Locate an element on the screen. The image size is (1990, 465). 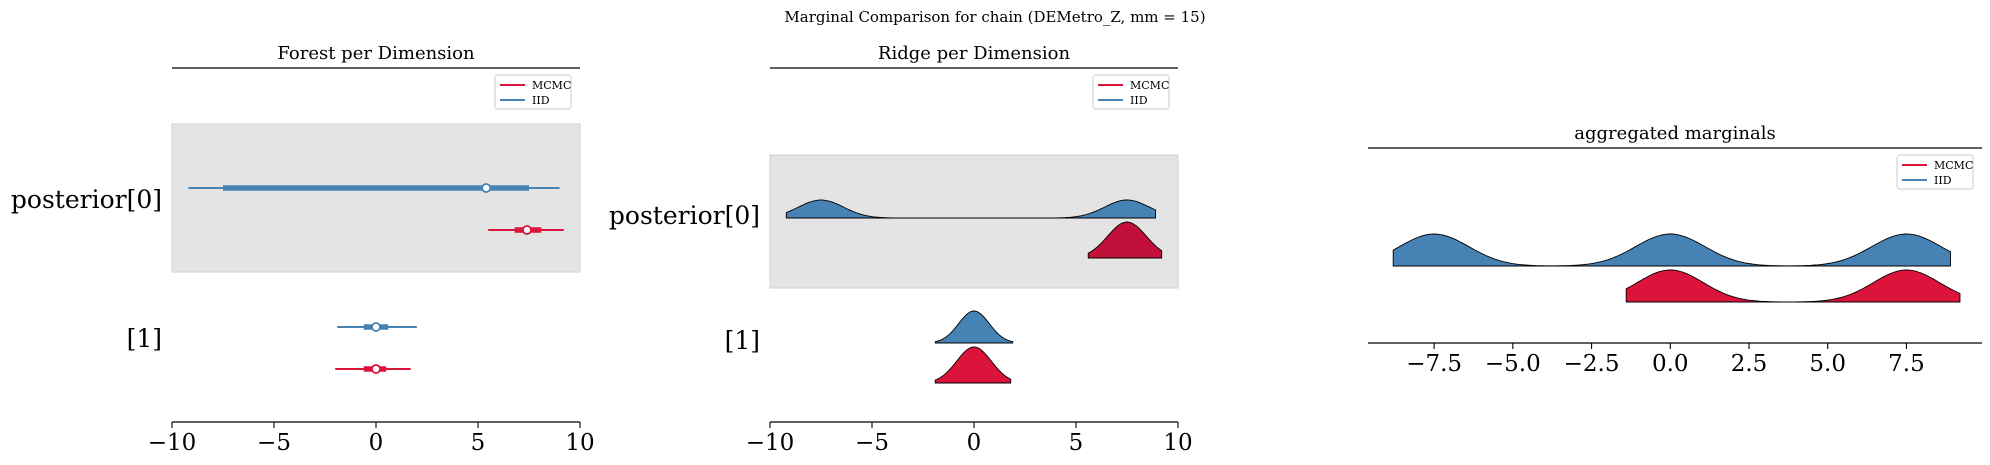
x-tick-label: −2.5 is located at coordinates (1592, 364).